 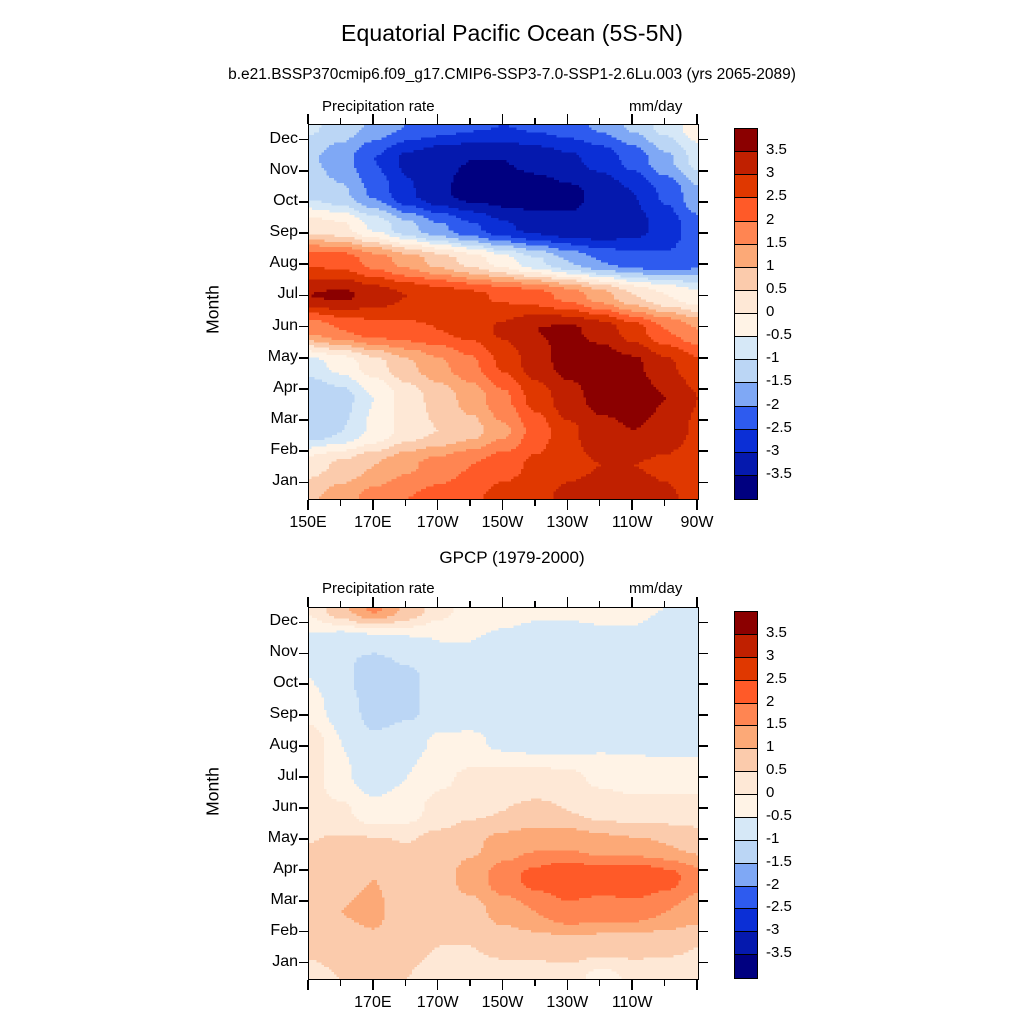 I want to click on colorbar-tick-label: 1, so click(x=770, y=265).